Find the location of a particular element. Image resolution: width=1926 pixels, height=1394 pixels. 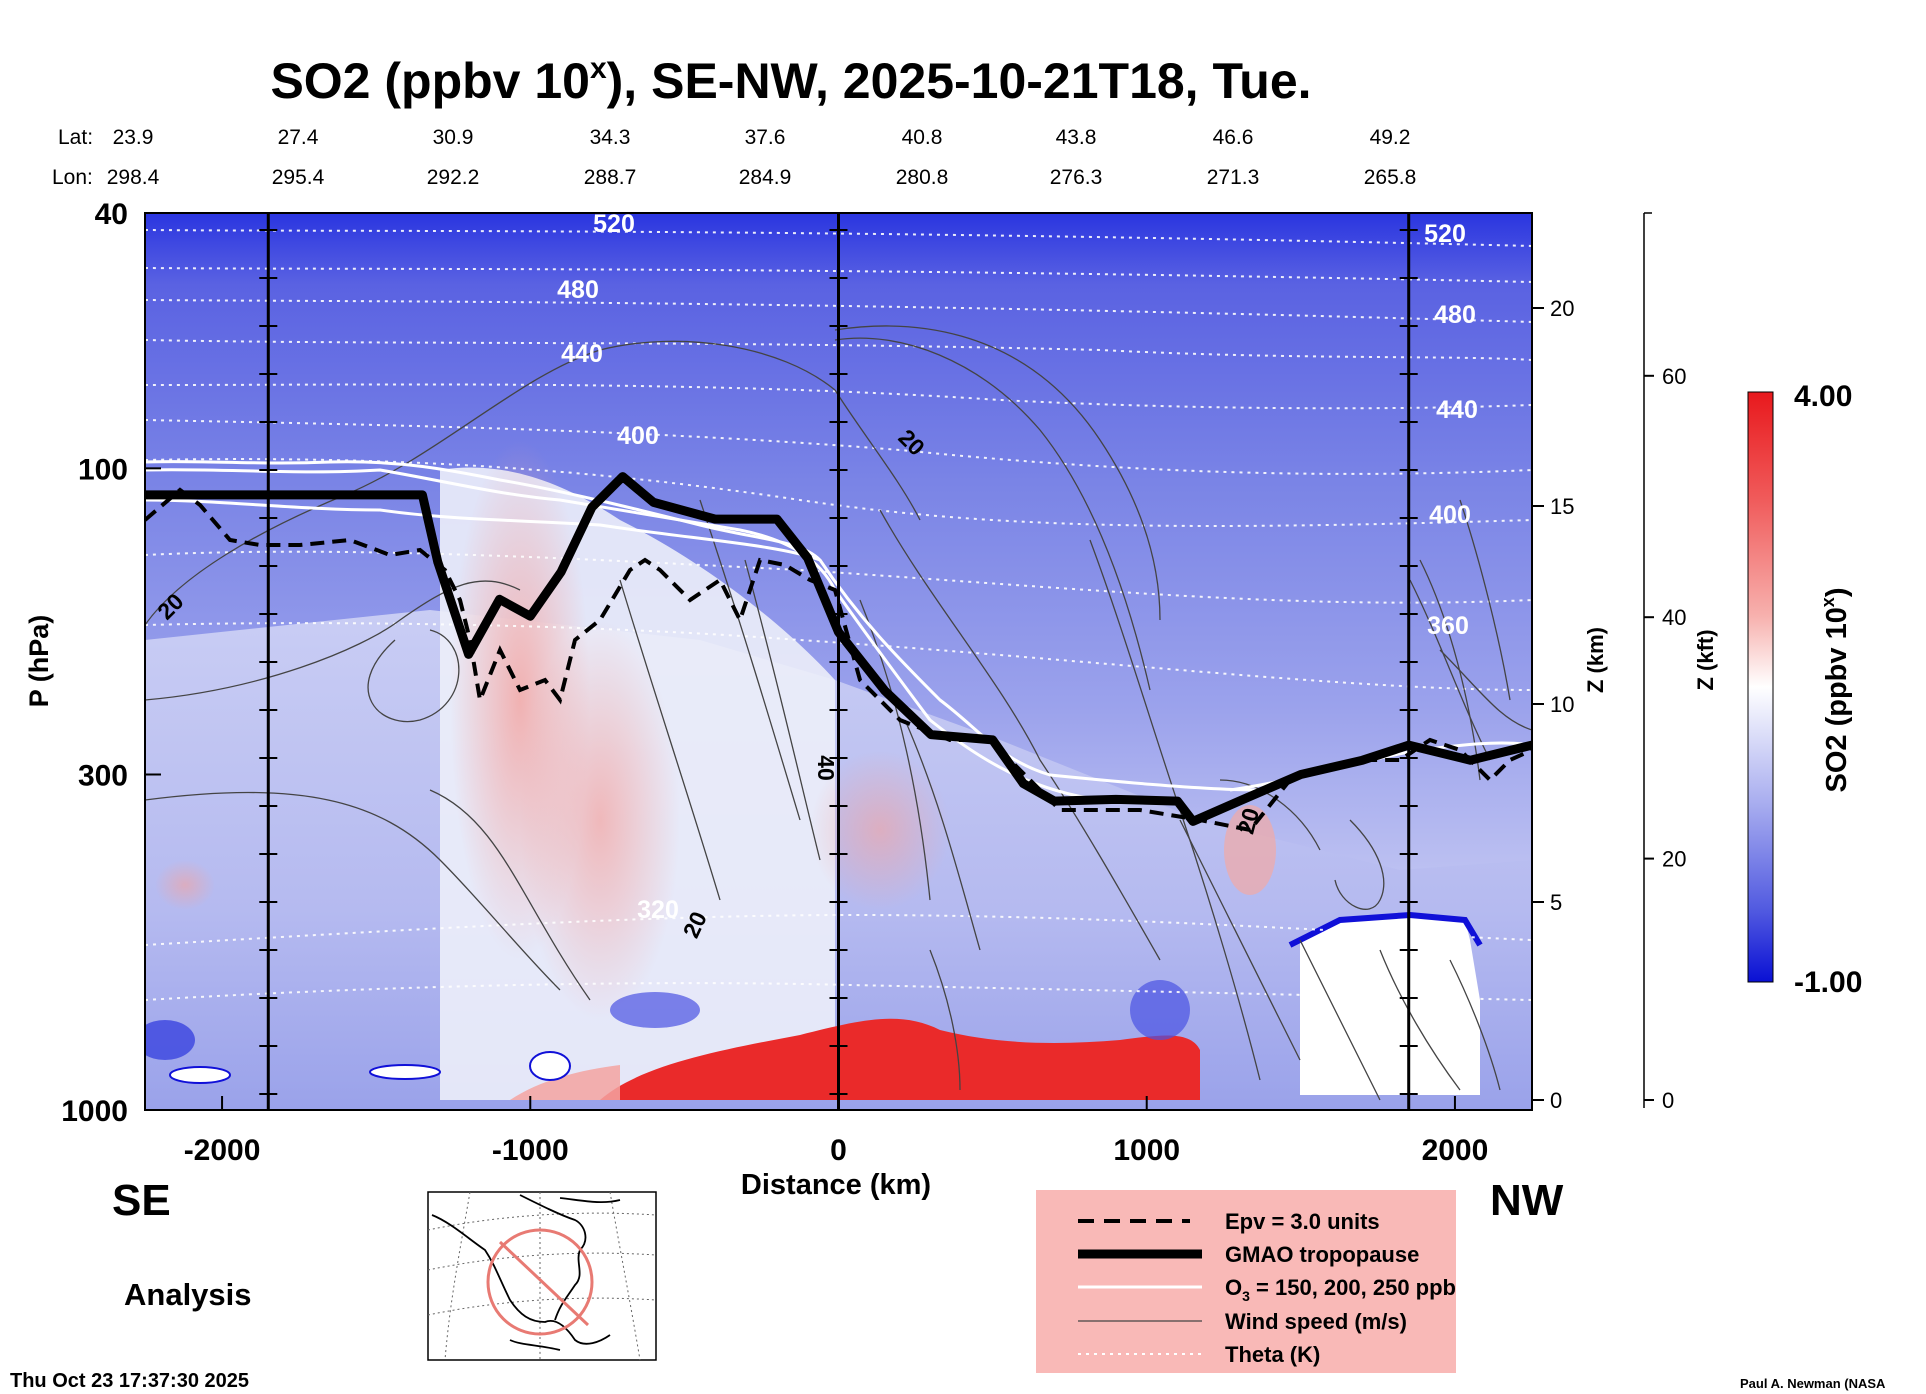

lon-value: 292.2 is located at coordinates (453, 177).